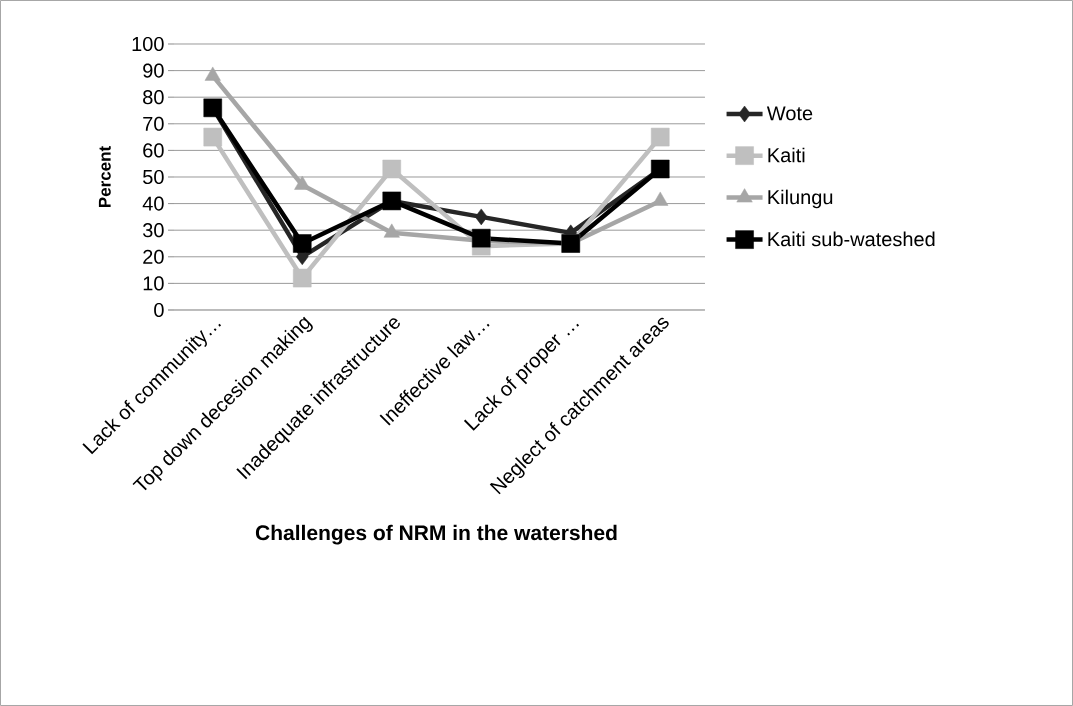 The width and height of the screenshot is (1073, 706). Describe the element at coordinates (153, 203) in the screenshot. I see `y-tick-label: 40` at that location.